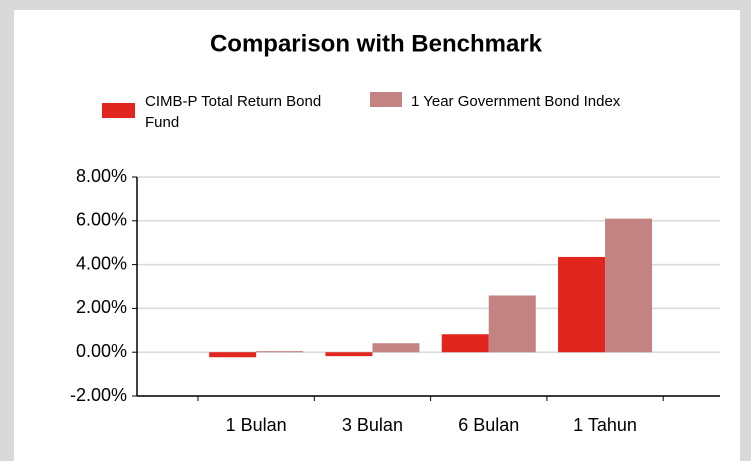 Image resolution: width=751 pixels, height=461 pixels. Describe the element at coordinates (101, 307) in the screenshot. I see `y-tick-label: 2.00%` at that location.